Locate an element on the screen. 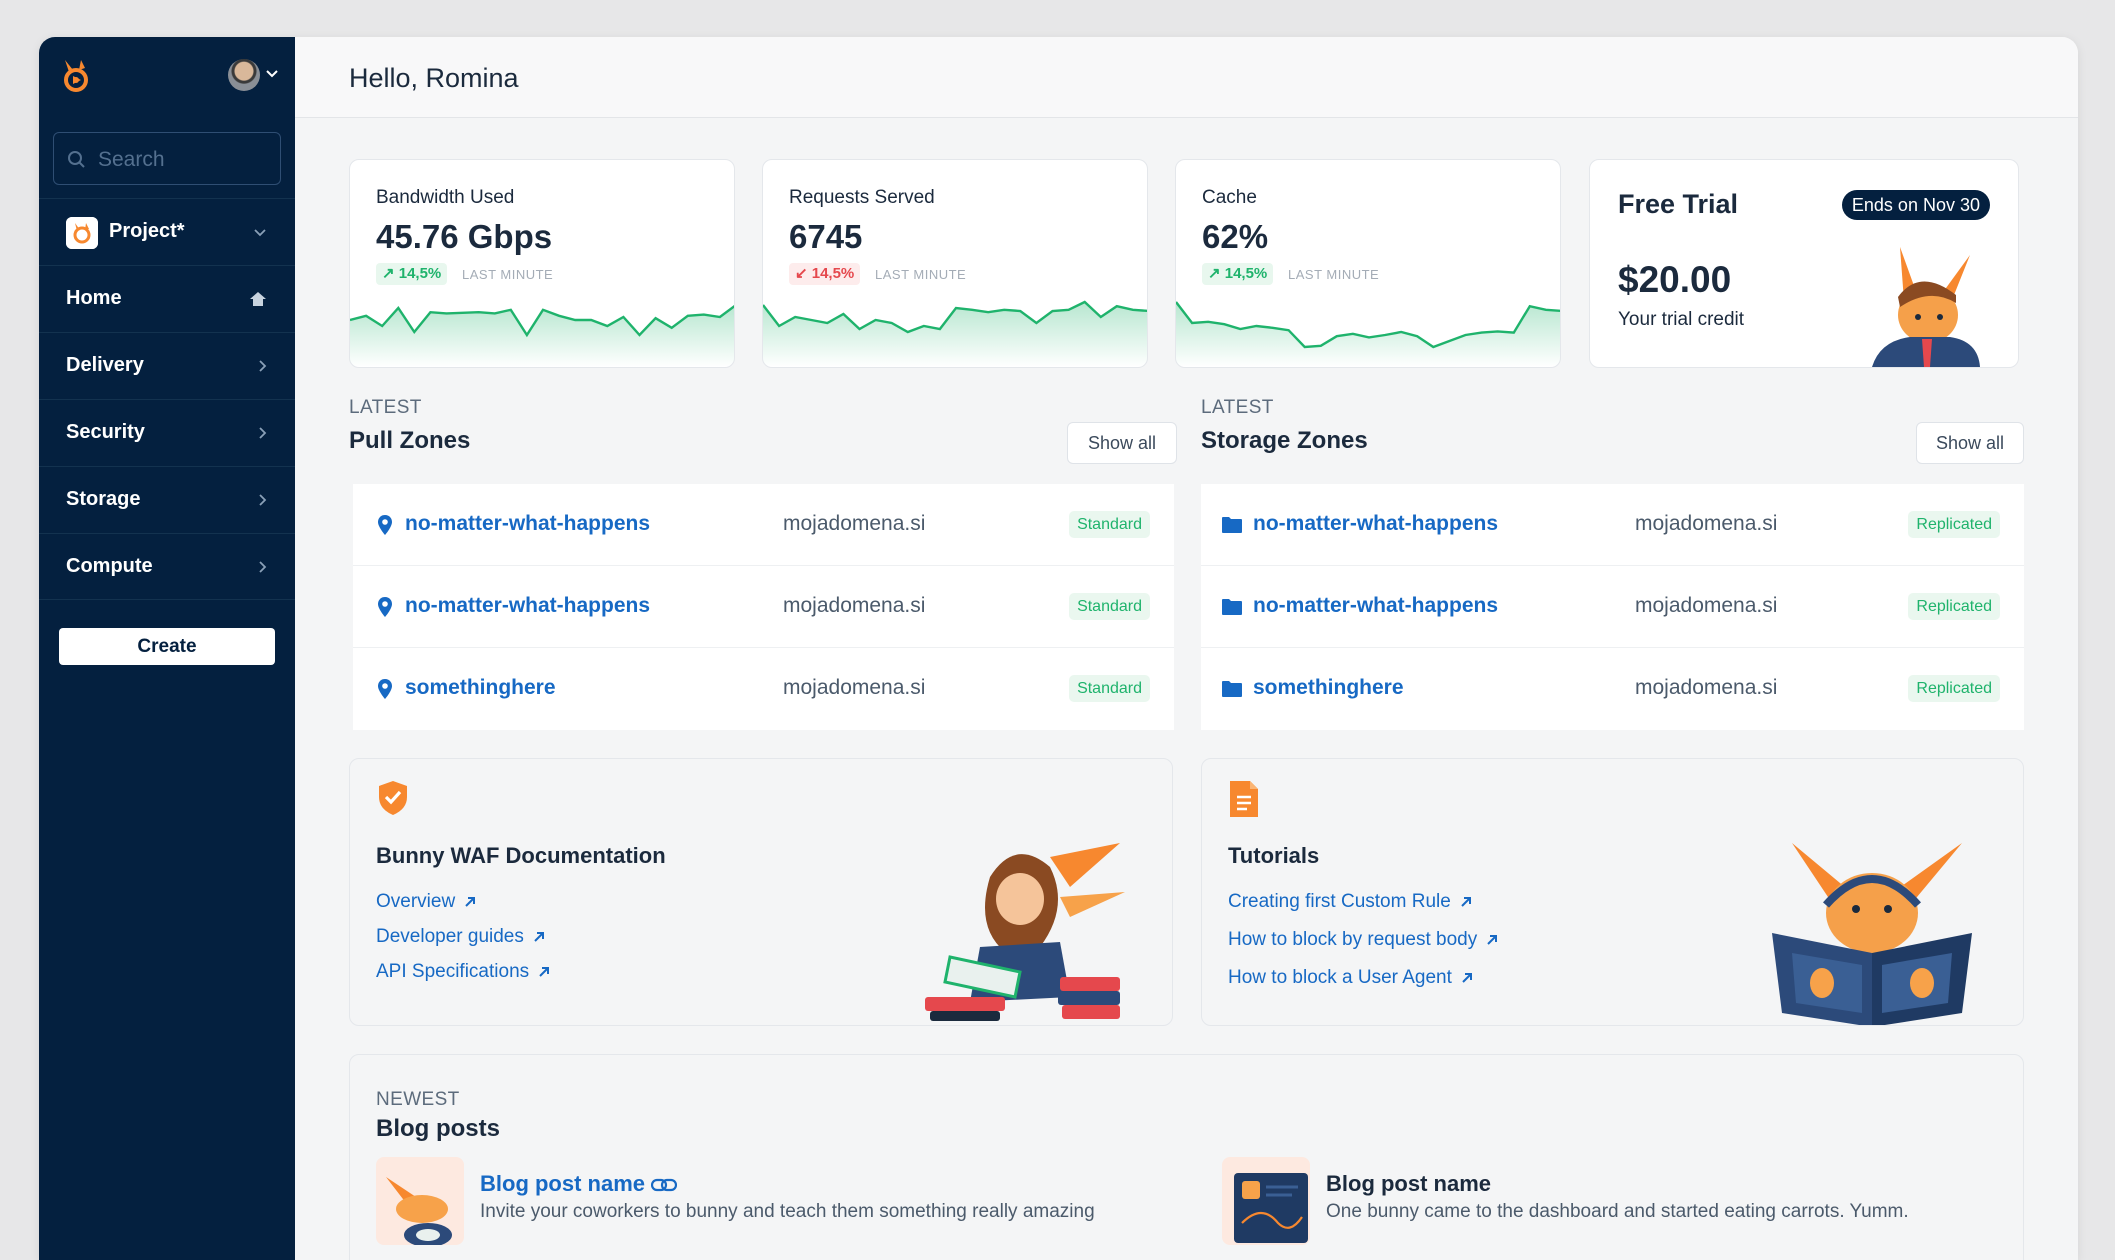  link-label: API Specifications is located at coordinates (453, 971).